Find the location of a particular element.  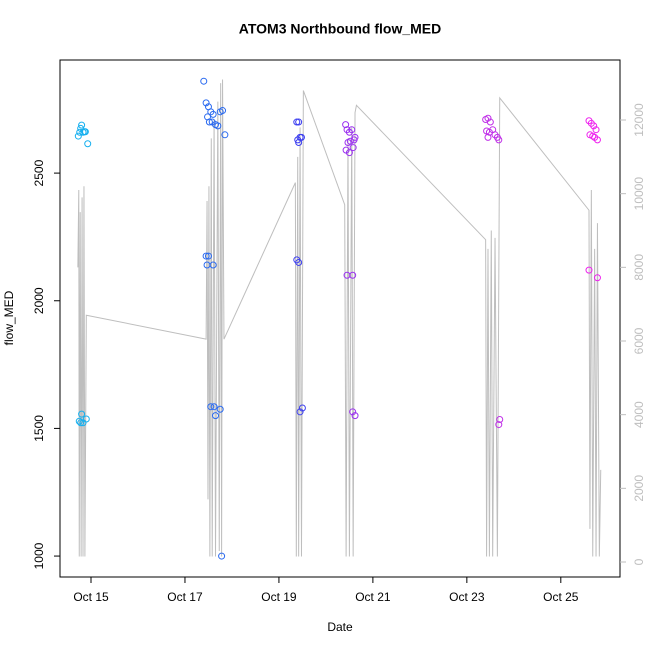

y2-tick-label: 0 is located at coordinates (639, 561).